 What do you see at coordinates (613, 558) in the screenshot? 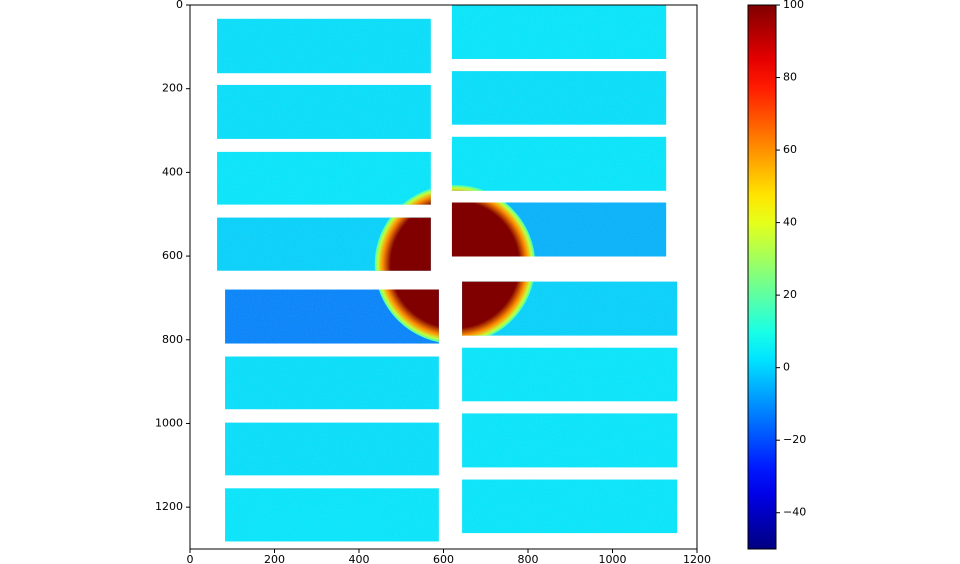
I see `x-tick-label: 1000` at bounding box center [613, 558].